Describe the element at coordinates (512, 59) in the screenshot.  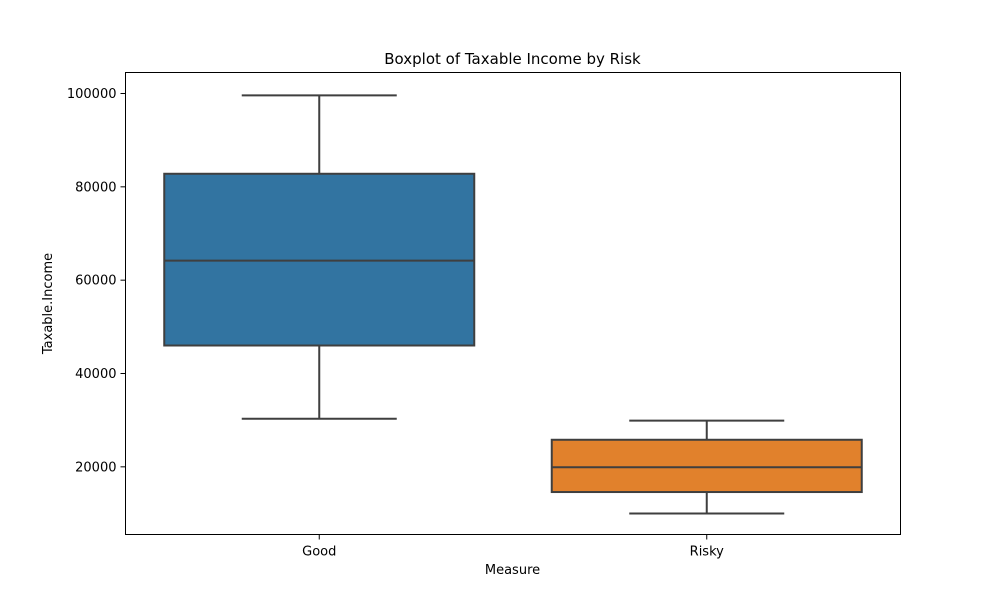
I see `chart-title: Boxplot of Taxable Income by Risk` at that location.